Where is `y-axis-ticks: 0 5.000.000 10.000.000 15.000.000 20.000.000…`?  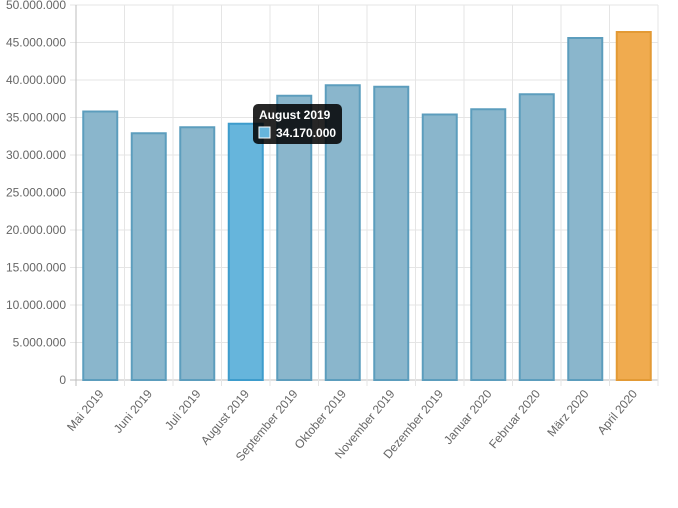 y-axis-ticks: 0 5.000.000 10.000.000 15.000.000 20.000.000… is located at coordinates (36, 193).